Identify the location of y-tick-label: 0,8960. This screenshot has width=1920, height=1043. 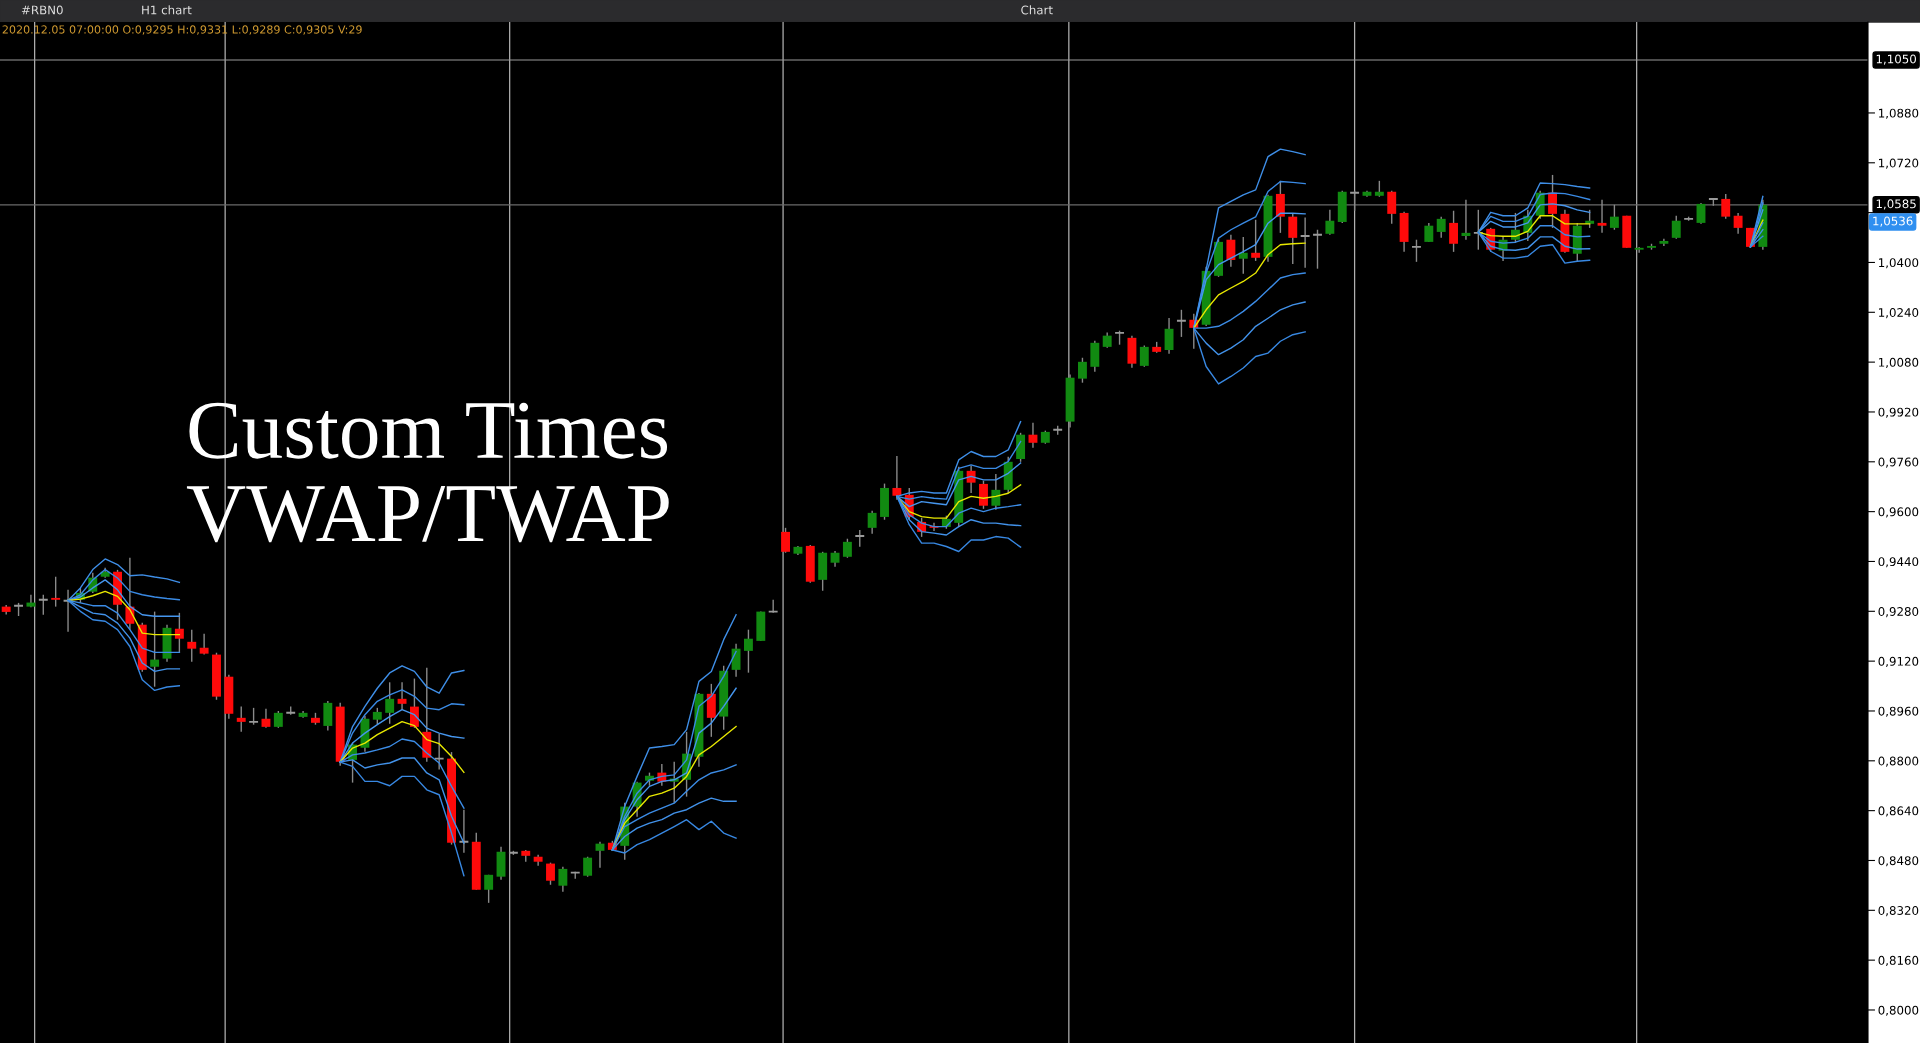
(1898, 711).